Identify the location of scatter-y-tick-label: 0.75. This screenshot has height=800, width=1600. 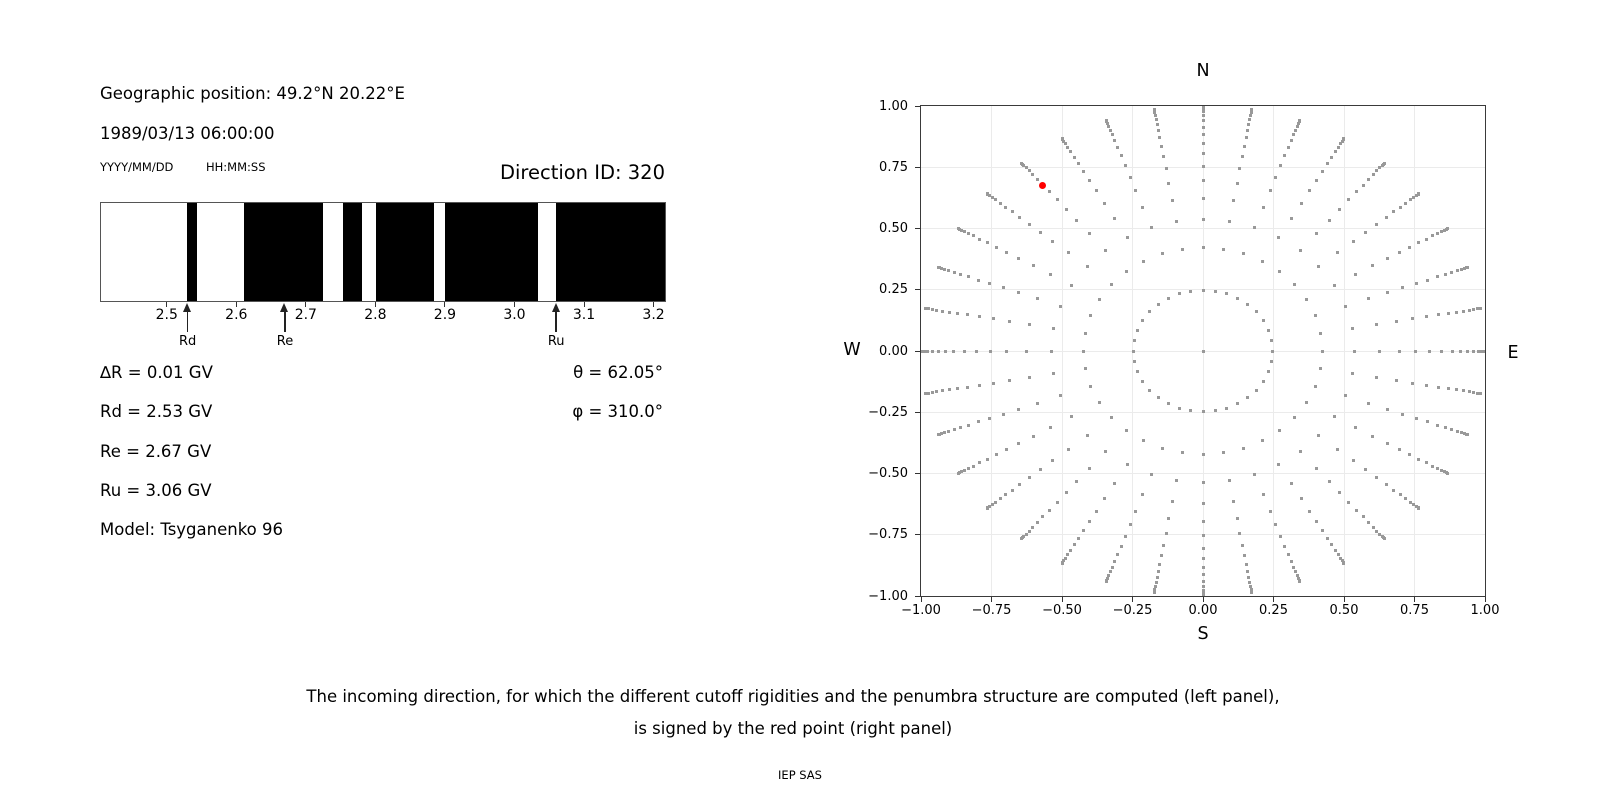
(893, 167).